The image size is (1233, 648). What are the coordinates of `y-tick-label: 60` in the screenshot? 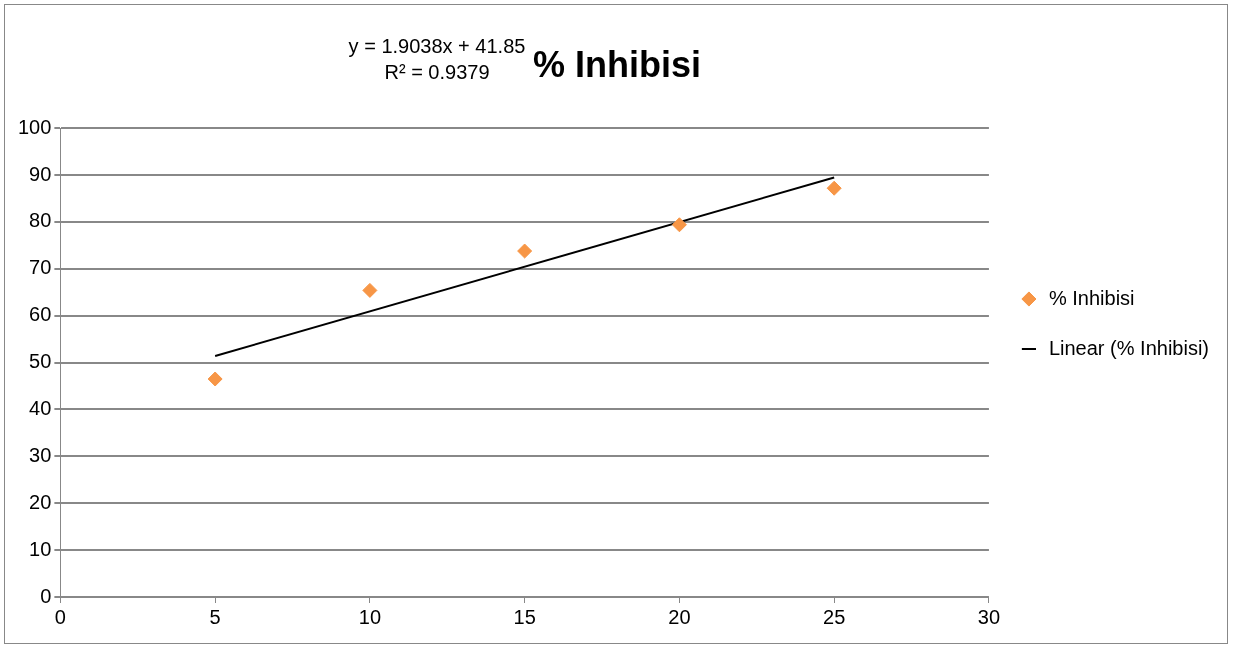 It's located at (40, 314).